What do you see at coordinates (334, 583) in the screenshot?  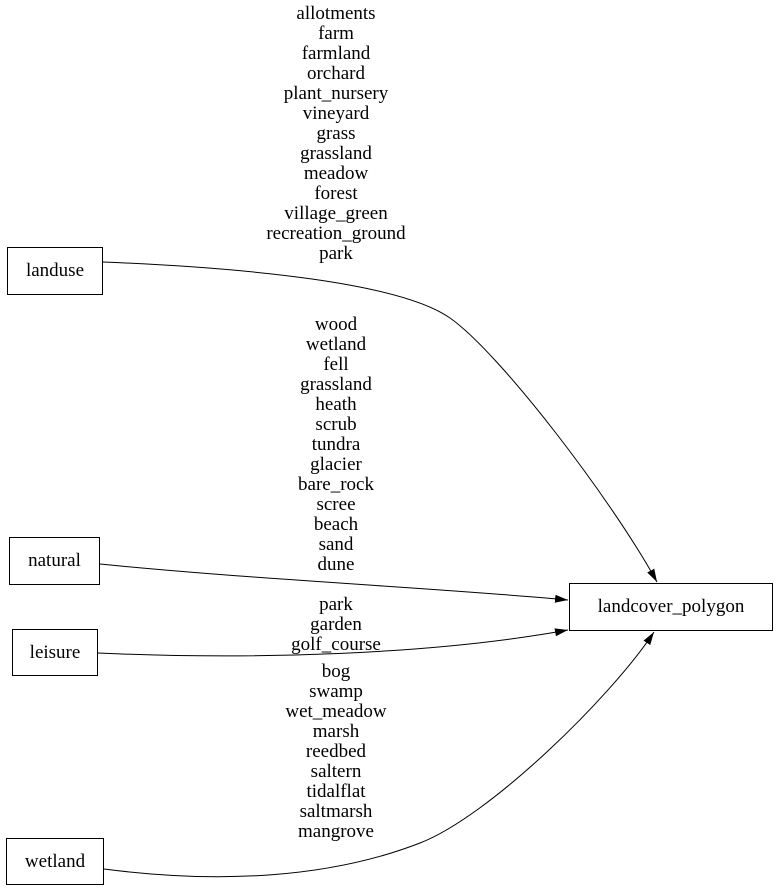 I see `edge-natural-to-landcover-polygon` at bounding box center [334, 583].